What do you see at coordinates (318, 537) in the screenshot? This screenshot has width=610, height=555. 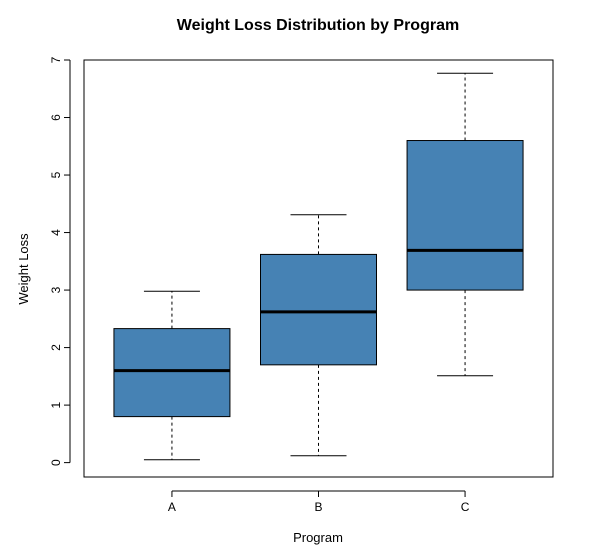 I see `x-axis-label: Program` at bounding box center [318, 537].